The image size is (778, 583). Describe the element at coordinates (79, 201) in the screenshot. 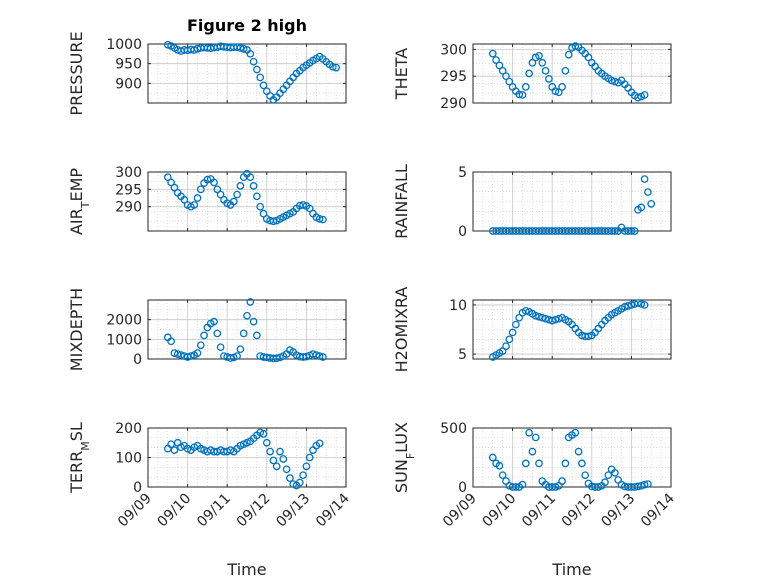

I see `y-axis-label: AIRTEMP` at that location.